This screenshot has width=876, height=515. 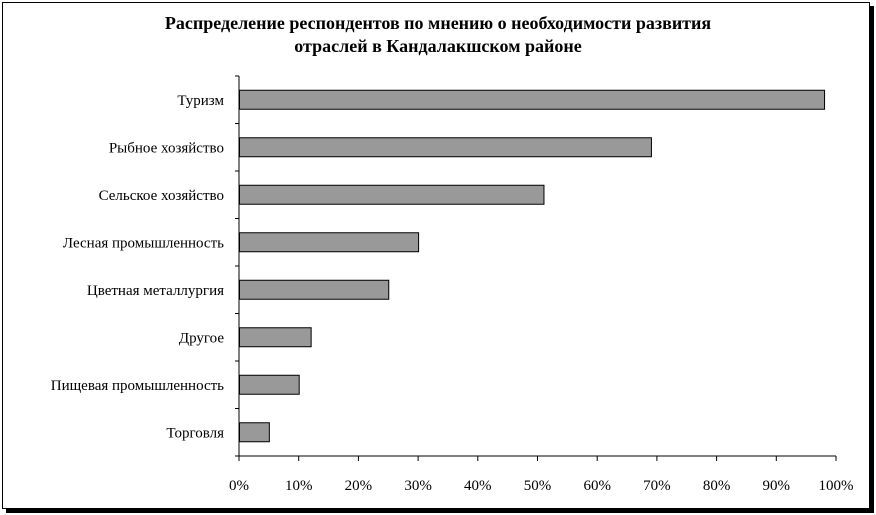 I want to click on chart-title-line-2: отраслей в Кандалакшском районе, so click(x=438, y=46).